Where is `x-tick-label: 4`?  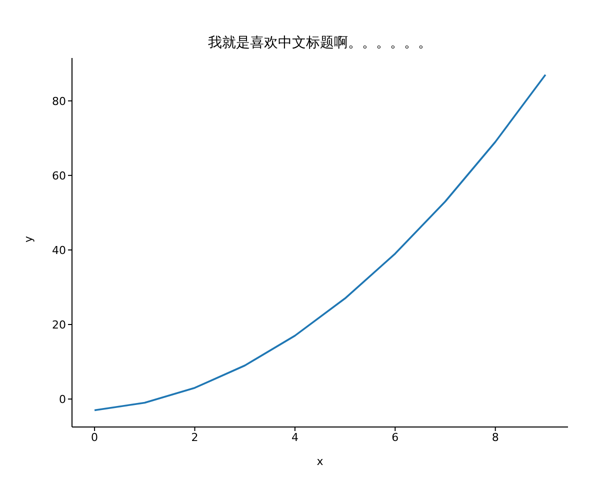 x-tick-label: 4 is located at coordinates (294, 437).